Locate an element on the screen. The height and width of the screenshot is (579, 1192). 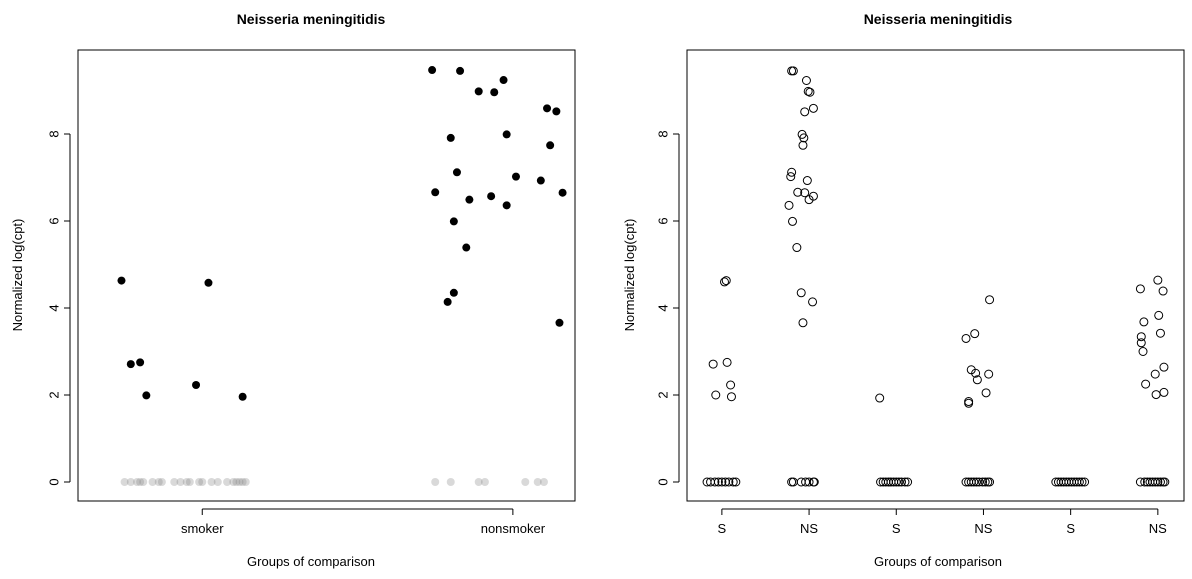
chart-right-x-axis-label: Groups of comparison is located at coordinates (938, 561).